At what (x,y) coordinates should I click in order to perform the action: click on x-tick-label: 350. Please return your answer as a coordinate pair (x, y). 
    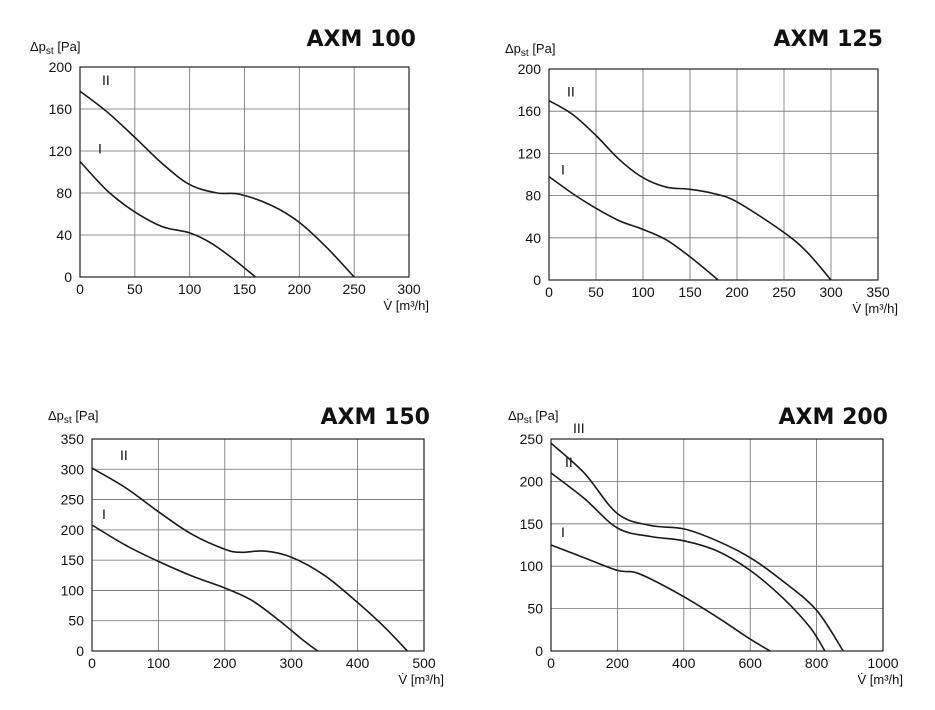
    Looking at the image, I should click on (878, 292).